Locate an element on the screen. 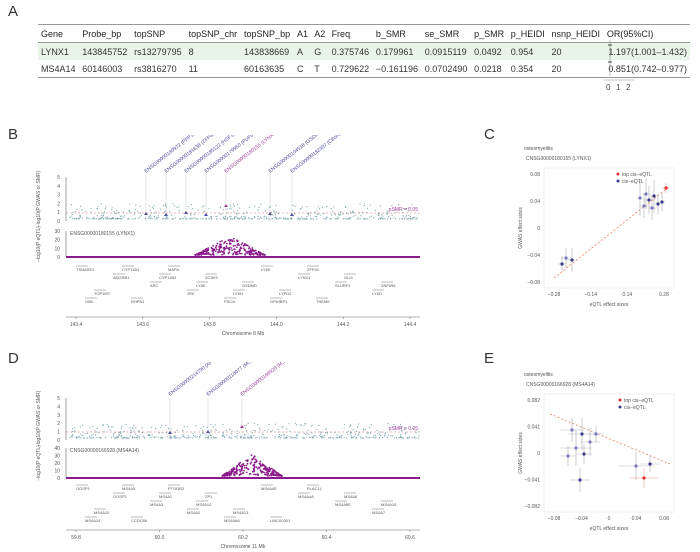 This screenshot has width=700, height=552. table-cell: 60146003 is located at coordinates (105, 69).